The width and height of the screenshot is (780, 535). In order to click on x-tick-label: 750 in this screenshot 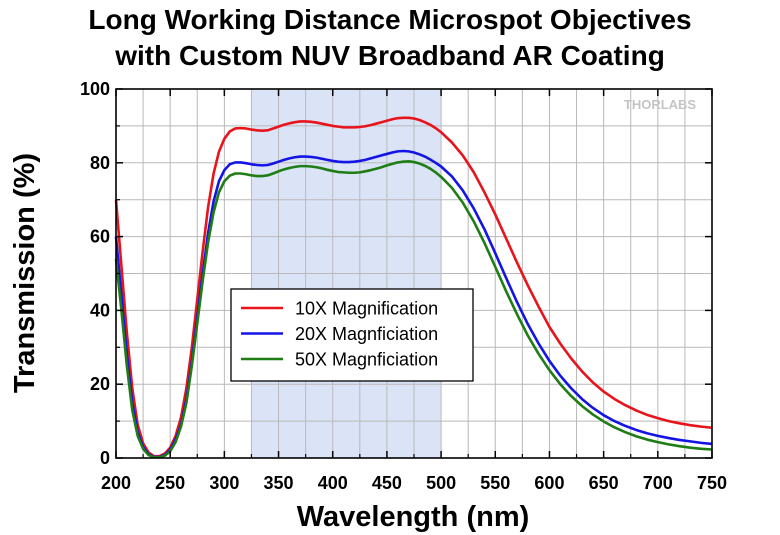, I will do `click(712, 483)`.